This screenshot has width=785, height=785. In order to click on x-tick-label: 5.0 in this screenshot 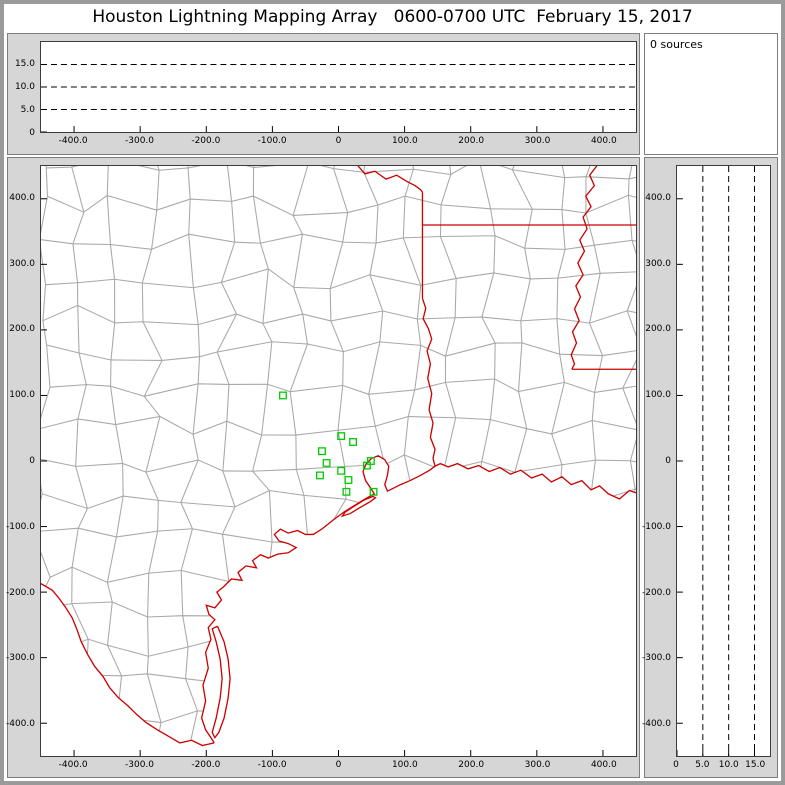, I will do `click(702, 765)`.